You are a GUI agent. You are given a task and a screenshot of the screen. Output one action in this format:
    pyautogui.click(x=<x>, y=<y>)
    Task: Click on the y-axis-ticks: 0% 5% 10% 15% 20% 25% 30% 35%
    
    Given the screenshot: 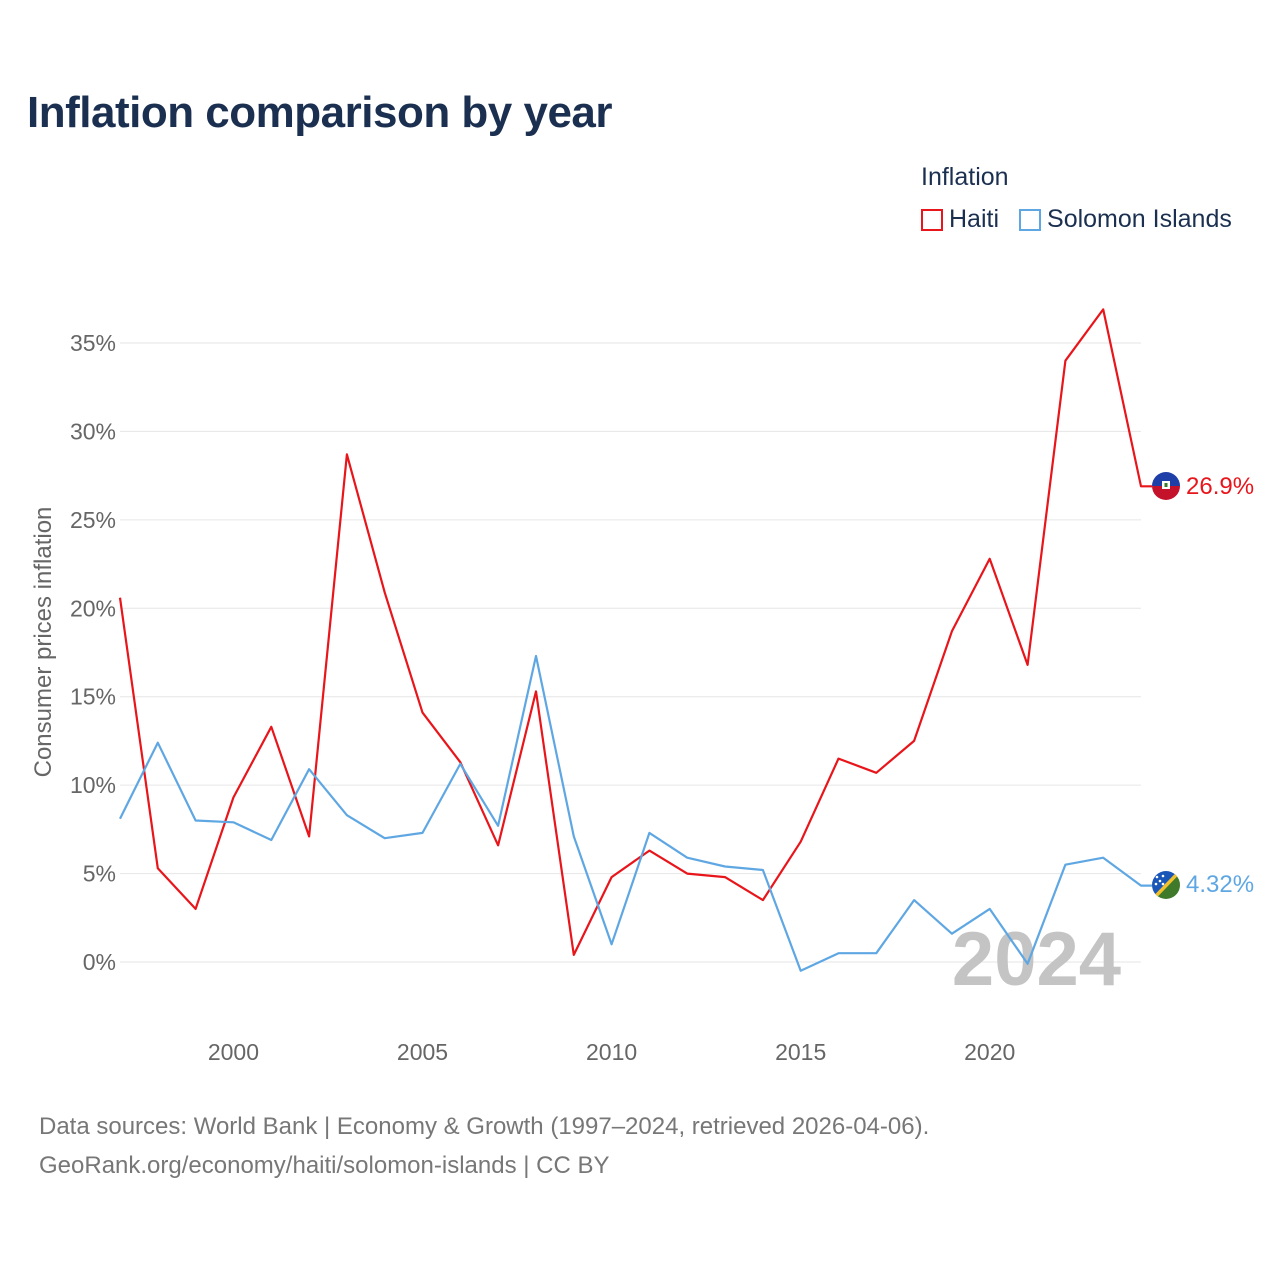 What is the action you would take?
    pyautogui.click(x=93, y=652)
    